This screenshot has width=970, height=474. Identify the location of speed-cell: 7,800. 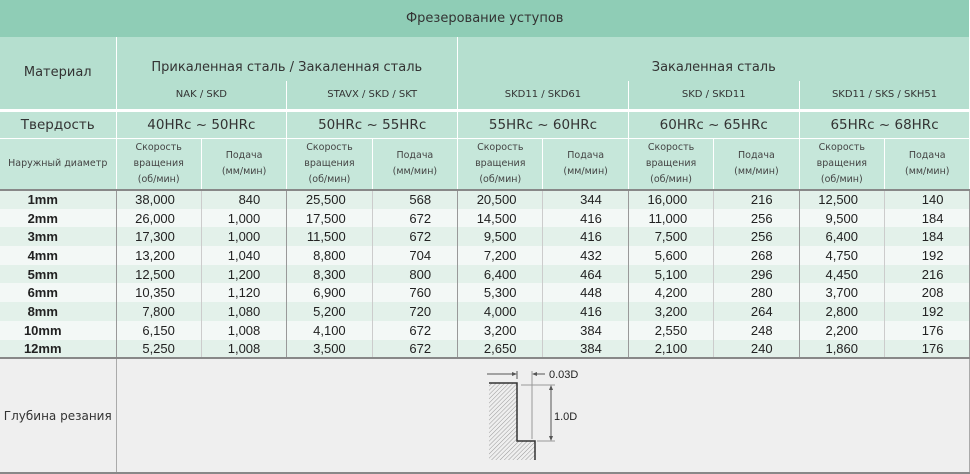
(158, 311).